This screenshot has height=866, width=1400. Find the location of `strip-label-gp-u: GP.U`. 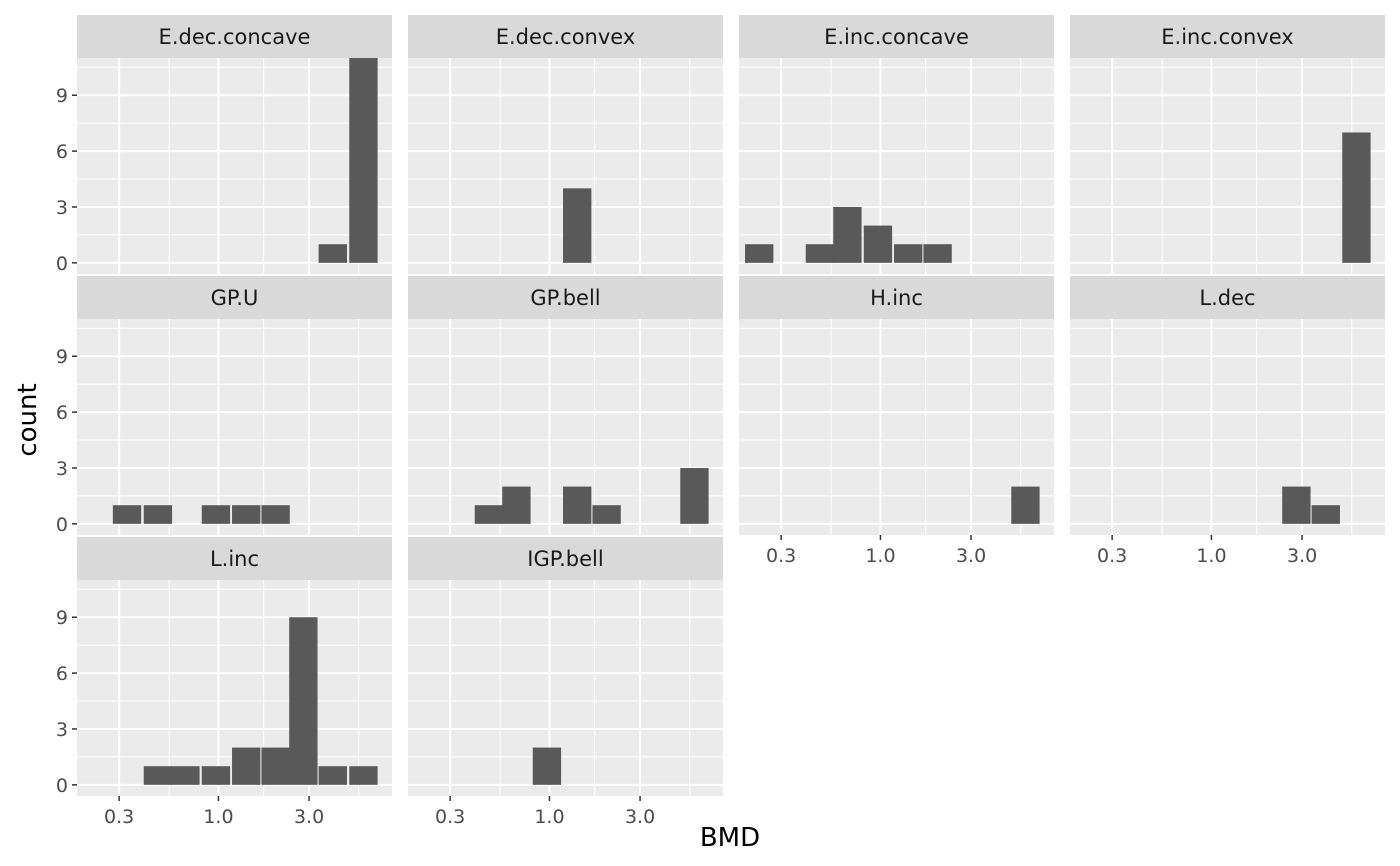

strip-label-gp-u: GP.U is located at coordinates (235, 298).